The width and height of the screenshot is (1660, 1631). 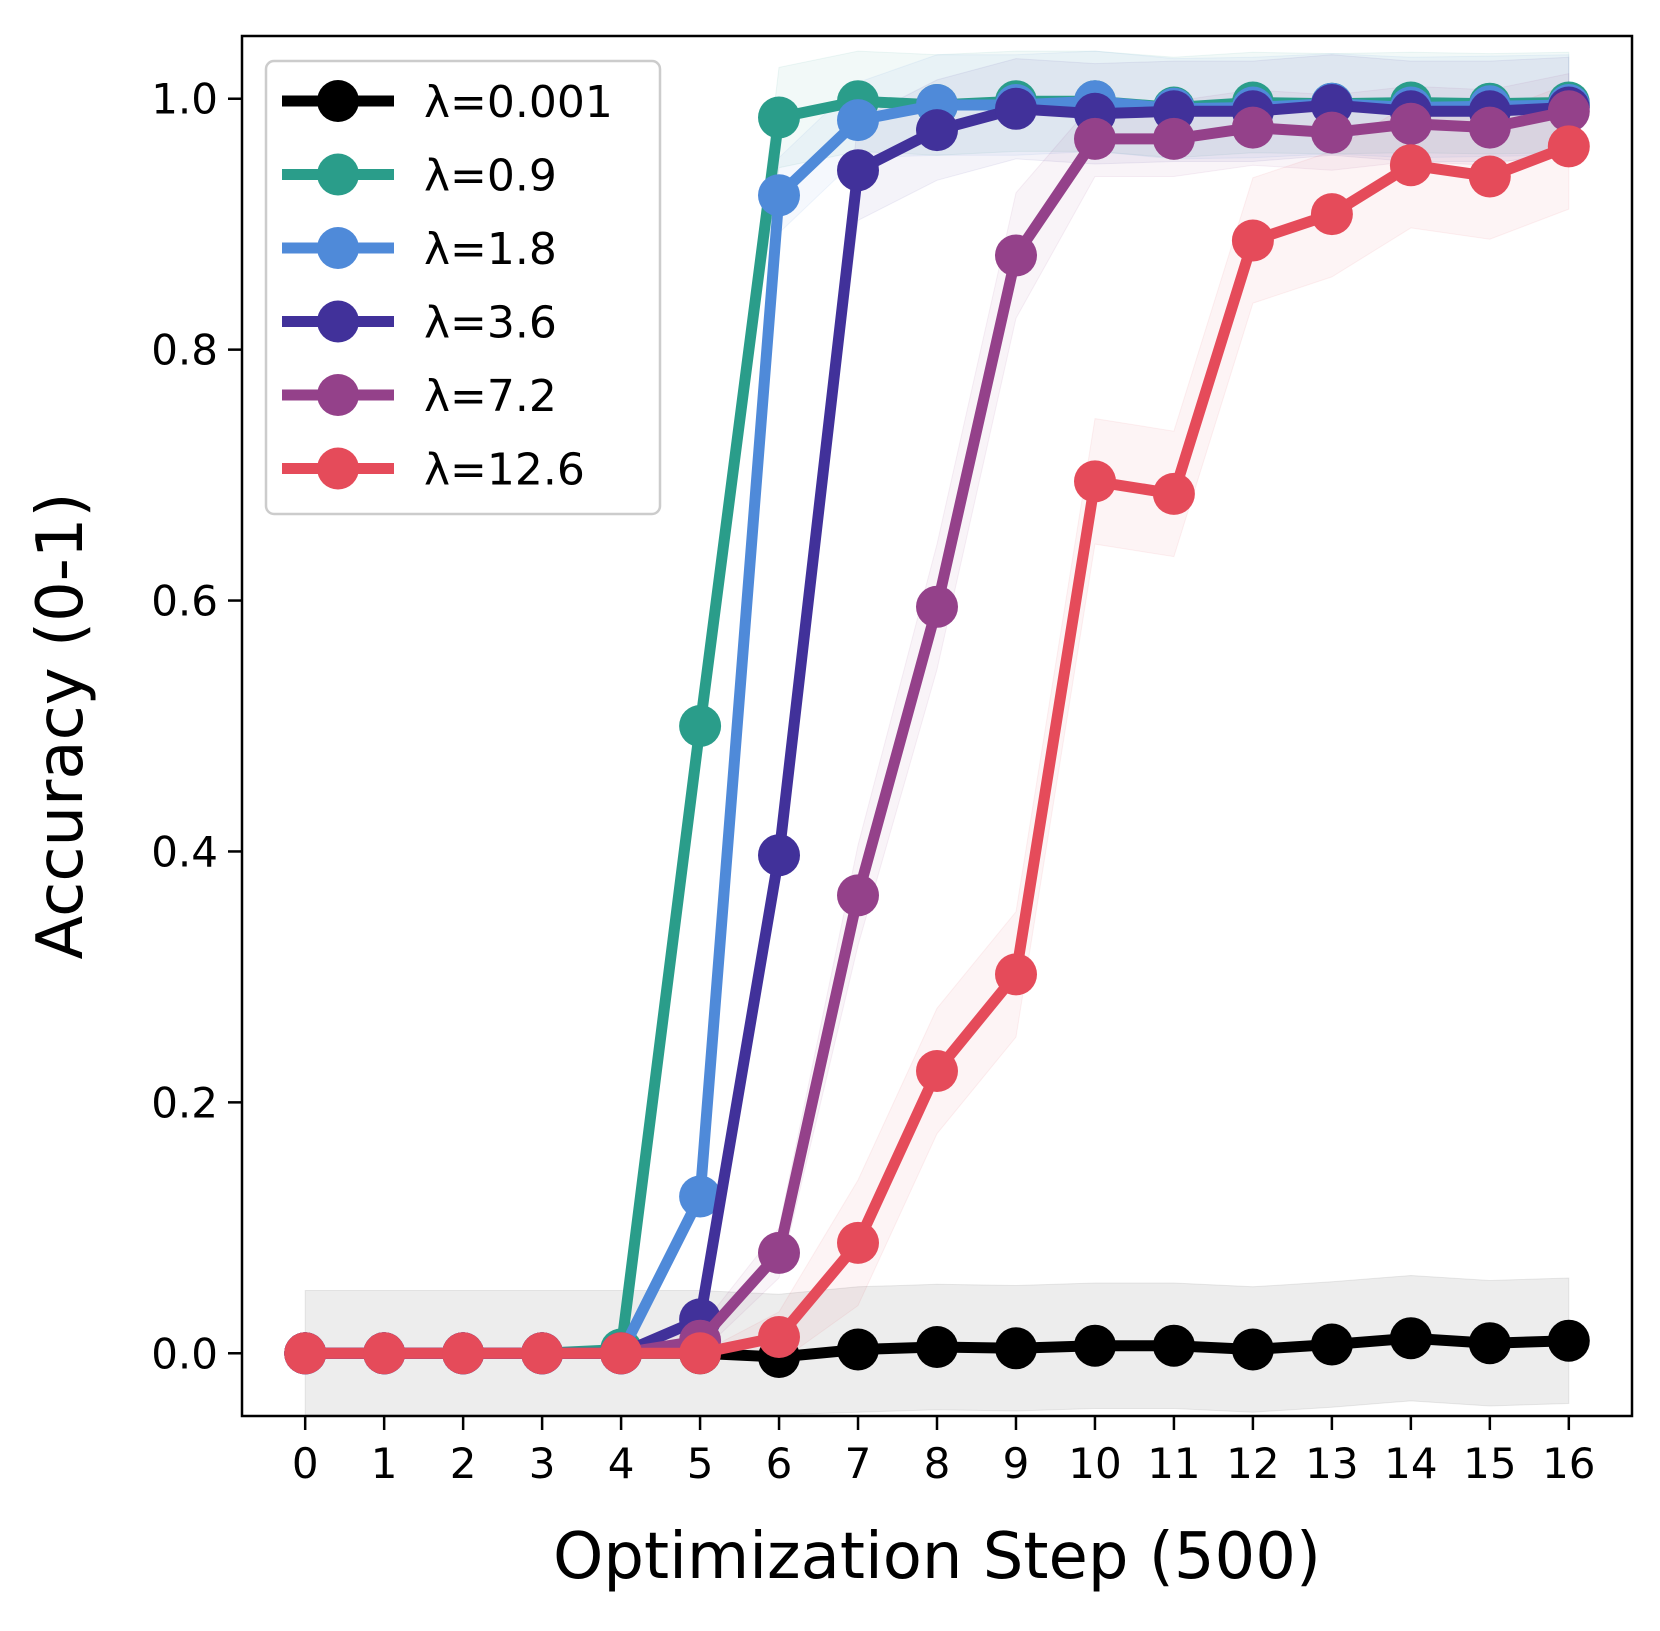 I want to click on x-tick-label: 9, so click(x=1016, y=1463).